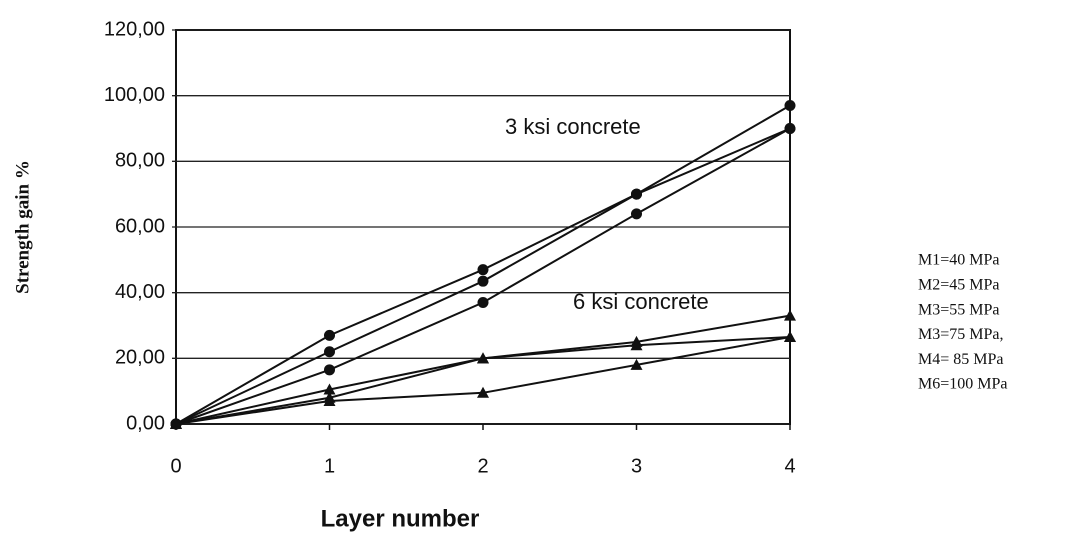 The width and height of the screenshot is (1088, 533). Describe the element at coordinates (482, 466) in the screenshot. I see `x-tick-label: 2` at that location.